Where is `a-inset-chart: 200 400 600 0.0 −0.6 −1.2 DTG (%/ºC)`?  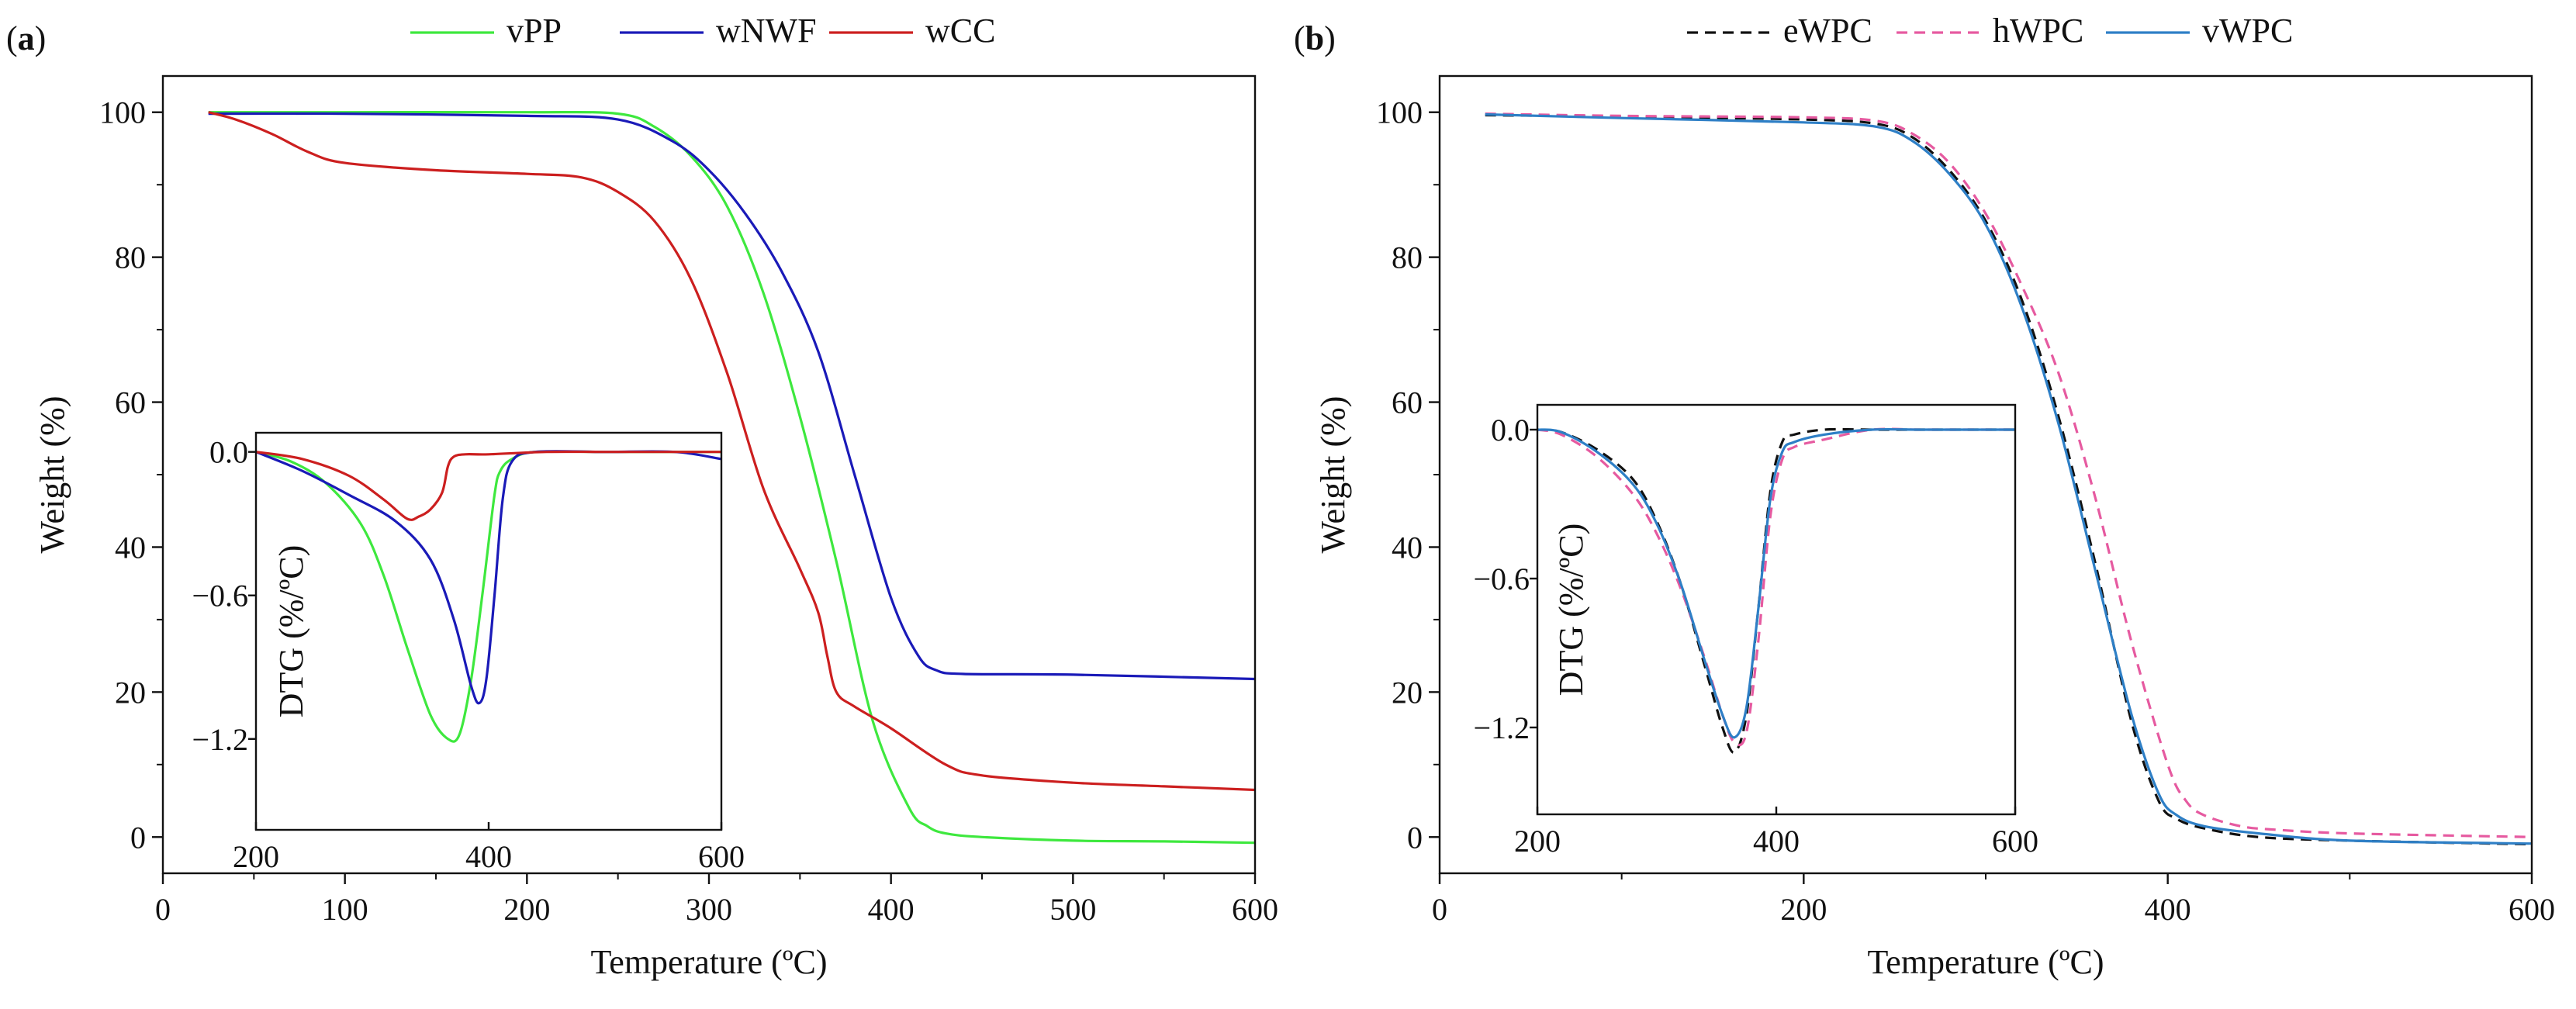
a-inset-chart: 200 400 600 0.0 −0.6 −1.2 DTG (%/ºC) is located at coordinates (468, 653).